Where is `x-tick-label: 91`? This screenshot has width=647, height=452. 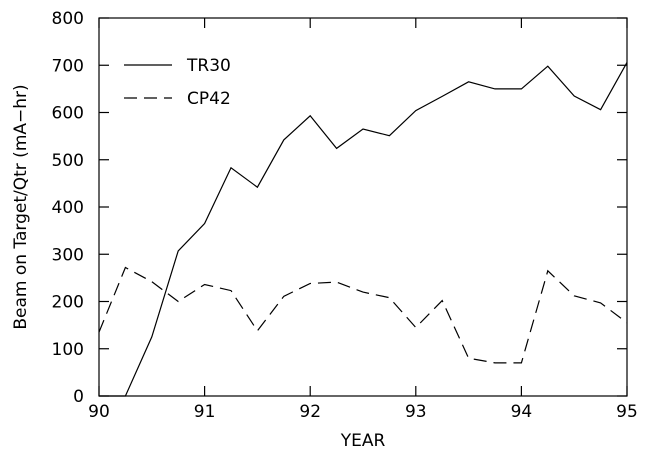 x-tick-label: 91 is located at coordinates (205, 412).